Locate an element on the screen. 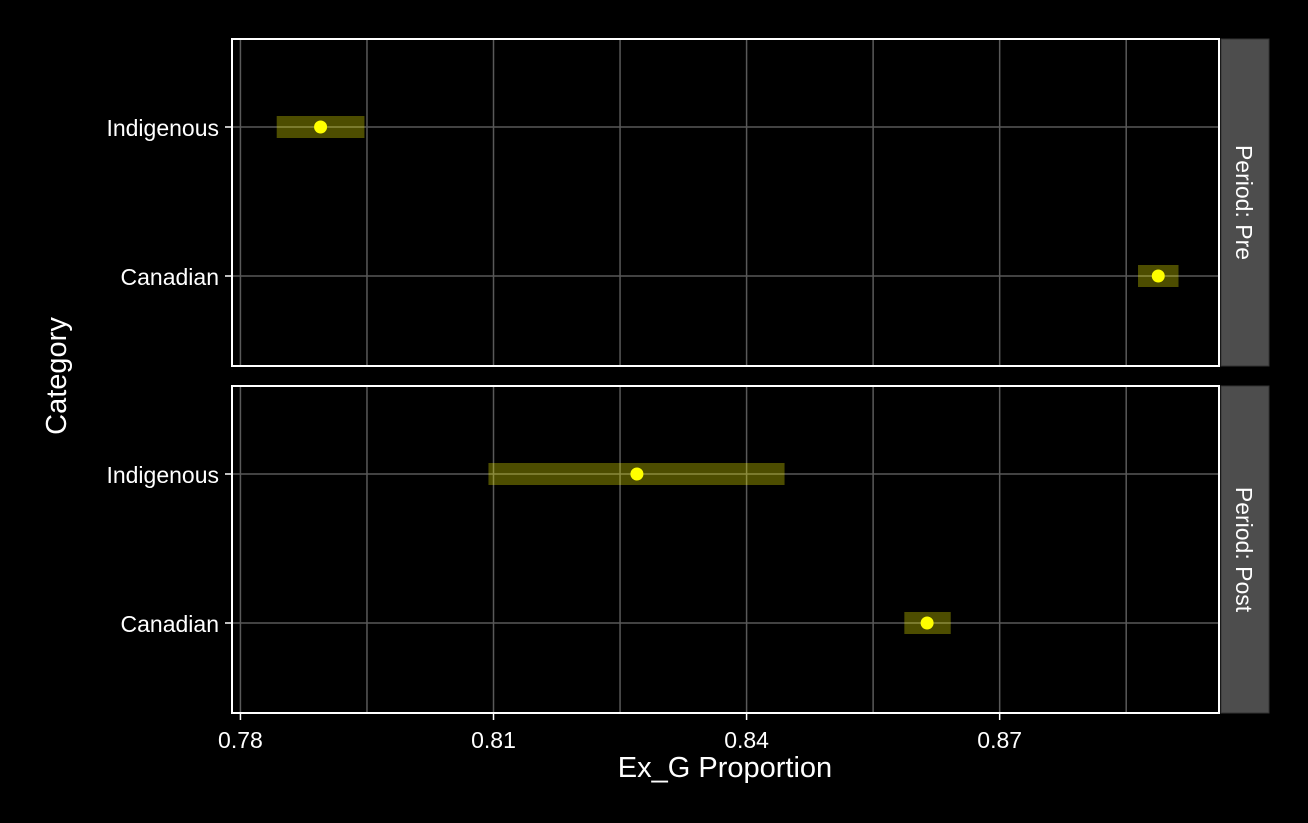 This screenshot has height=823, width=1308. y-axis-title: Category is located at coordinates (57, 376).